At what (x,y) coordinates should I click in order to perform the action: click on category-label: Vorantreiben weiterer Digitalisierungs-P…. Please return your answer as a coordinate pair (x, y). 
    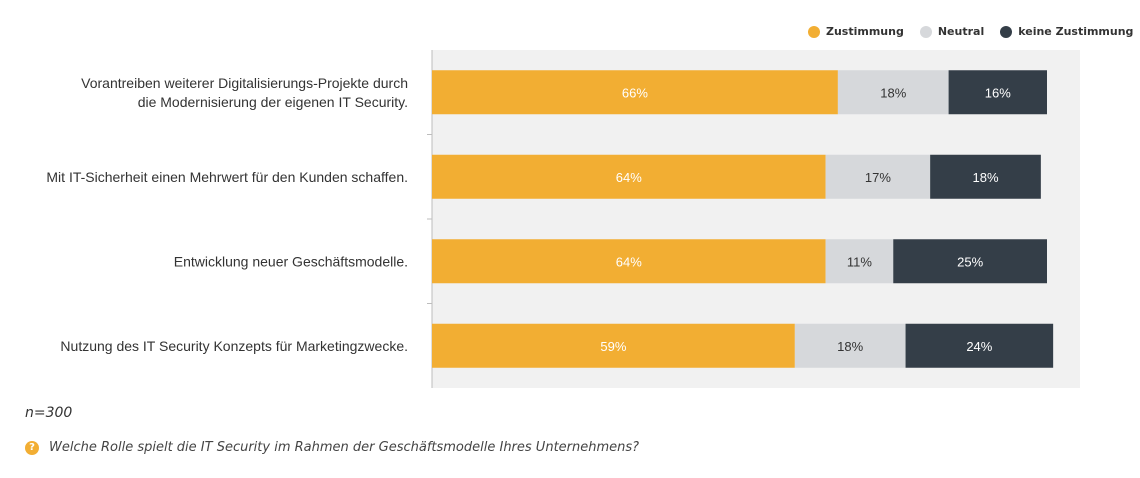
    Looking at the image, I should click on (244, 83).